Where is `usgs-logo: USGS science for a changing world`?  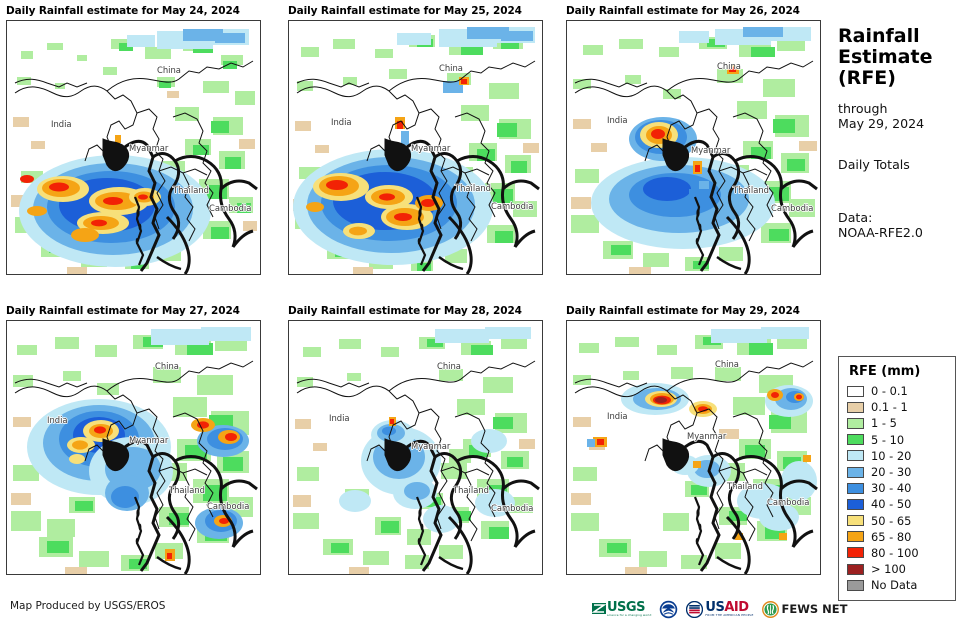 usgs-logo: USGS science for a changing world is located at coordinates (621, 609).